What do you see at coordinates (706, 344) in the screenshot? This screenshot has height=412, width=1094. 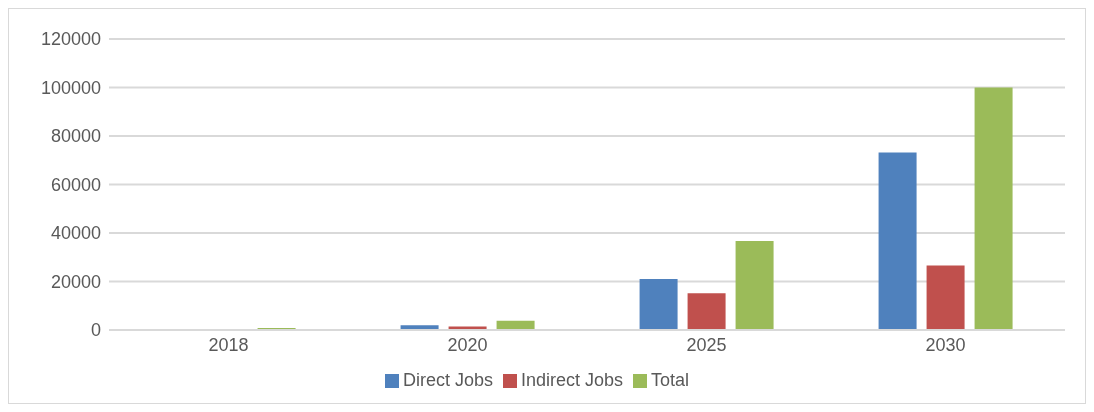 I see `x-tick-label: 2025` at bounding box center [706, 344].